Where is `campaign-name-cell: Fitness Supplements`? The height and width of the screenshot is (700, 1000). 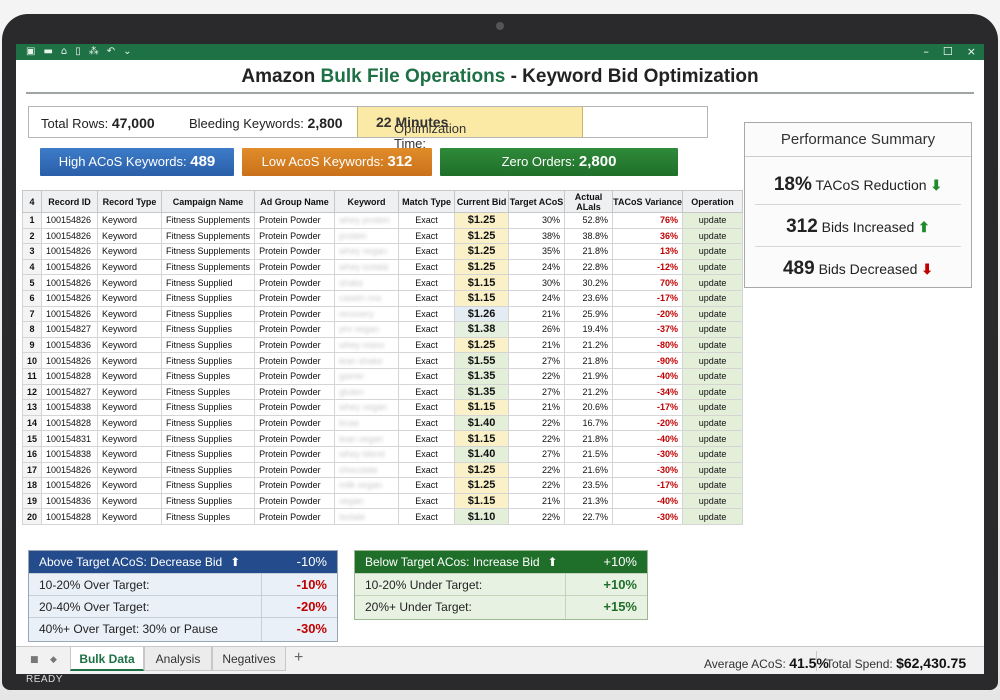 campaign-name-cell: Fitness Supplements is located at coordinates (208, 251).